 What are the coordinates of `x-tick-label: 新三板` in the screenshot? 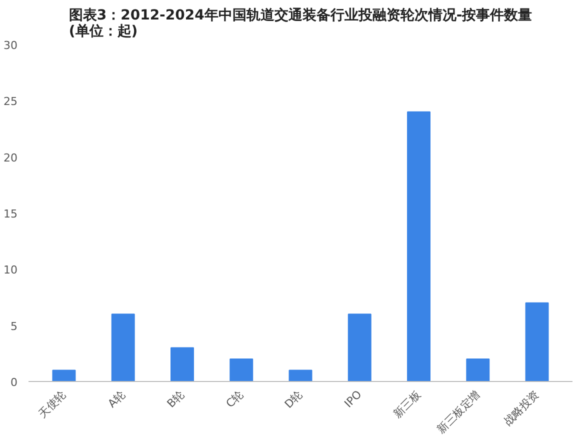 It's located at (407, 404).